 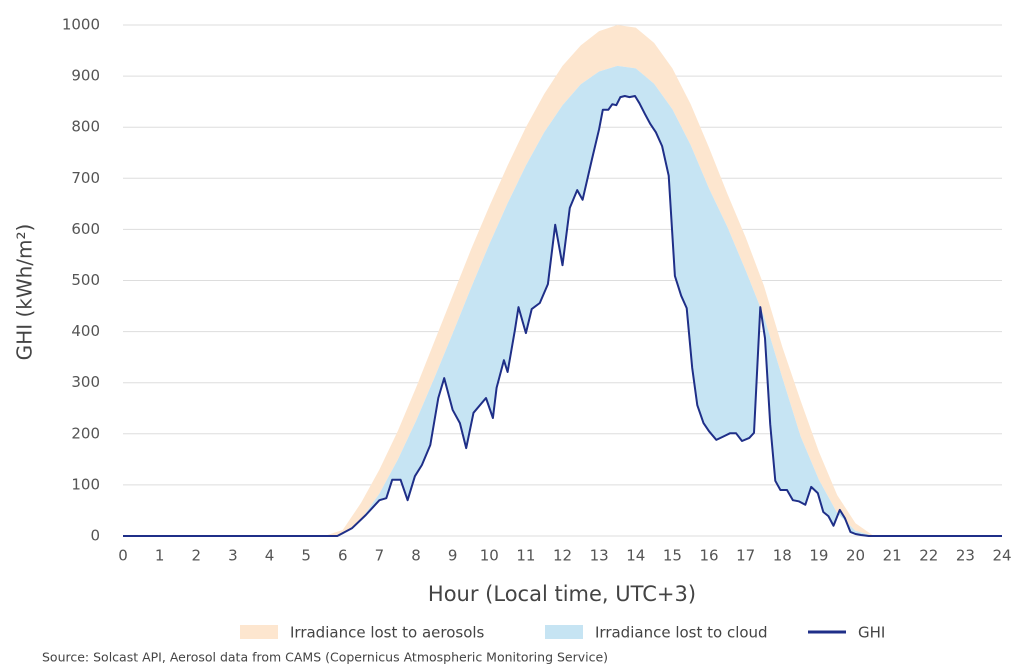 I want to click on x-tick-label: 8, so click(x=416, y=556).